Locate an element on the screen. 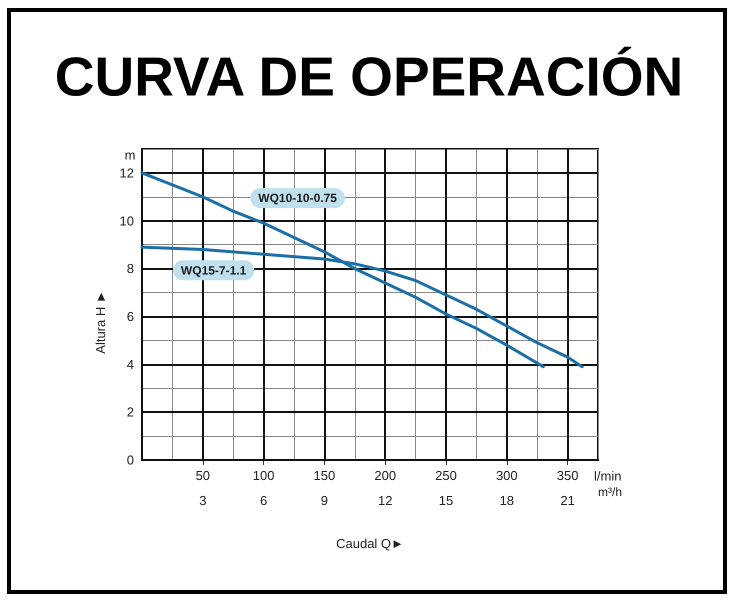 Image resolution: width=738 pixels, height=600 pixels. y-tick-label: 4 is located at coordinates (130, 364).